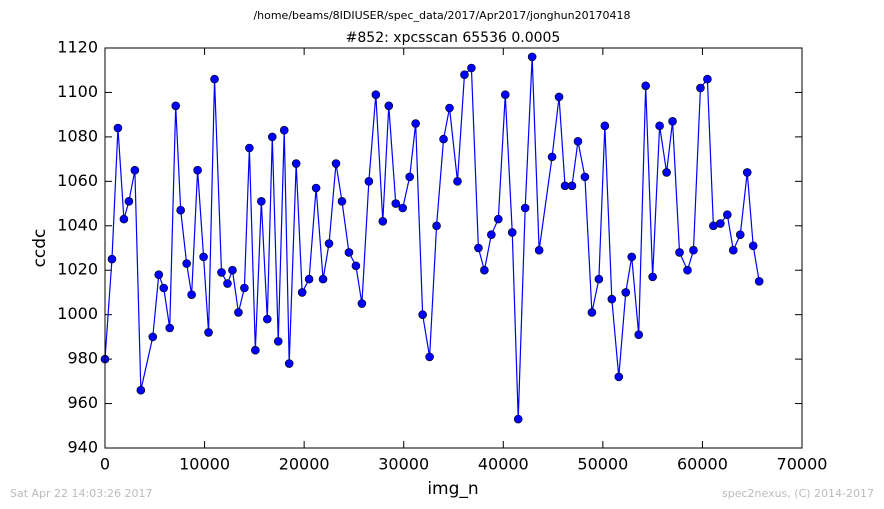 The image size is (884, 509). What do you see at coordinates (802, 464) in the screenshot?
I see `x-tick-label: 70000` at bounding box center [802, 464].